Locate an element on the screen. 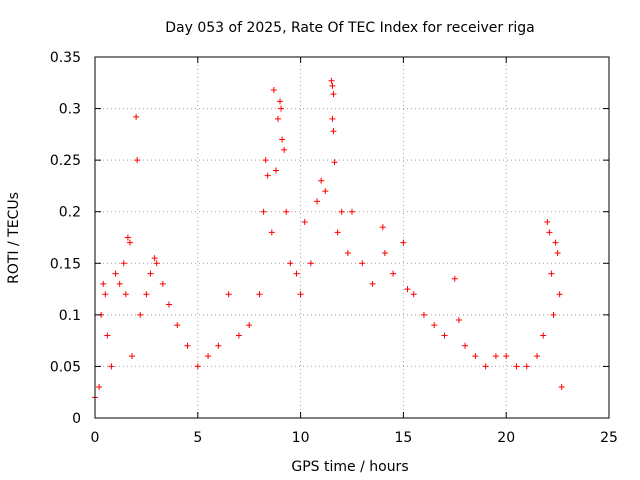  y-tick-label: 0.15 is located at coordinates (65, 264).